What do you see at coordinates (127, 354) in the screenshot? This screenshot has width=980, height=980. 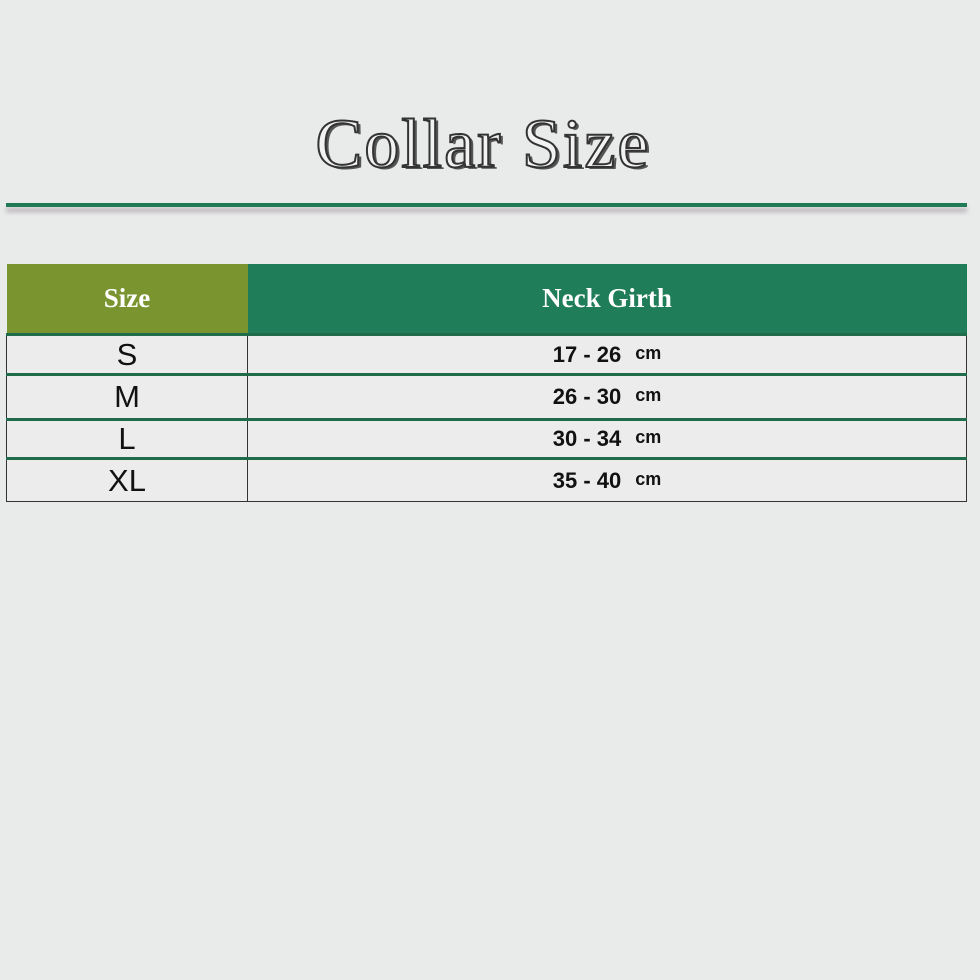 I see `size-cell: S` at bounding box center [127, 354].